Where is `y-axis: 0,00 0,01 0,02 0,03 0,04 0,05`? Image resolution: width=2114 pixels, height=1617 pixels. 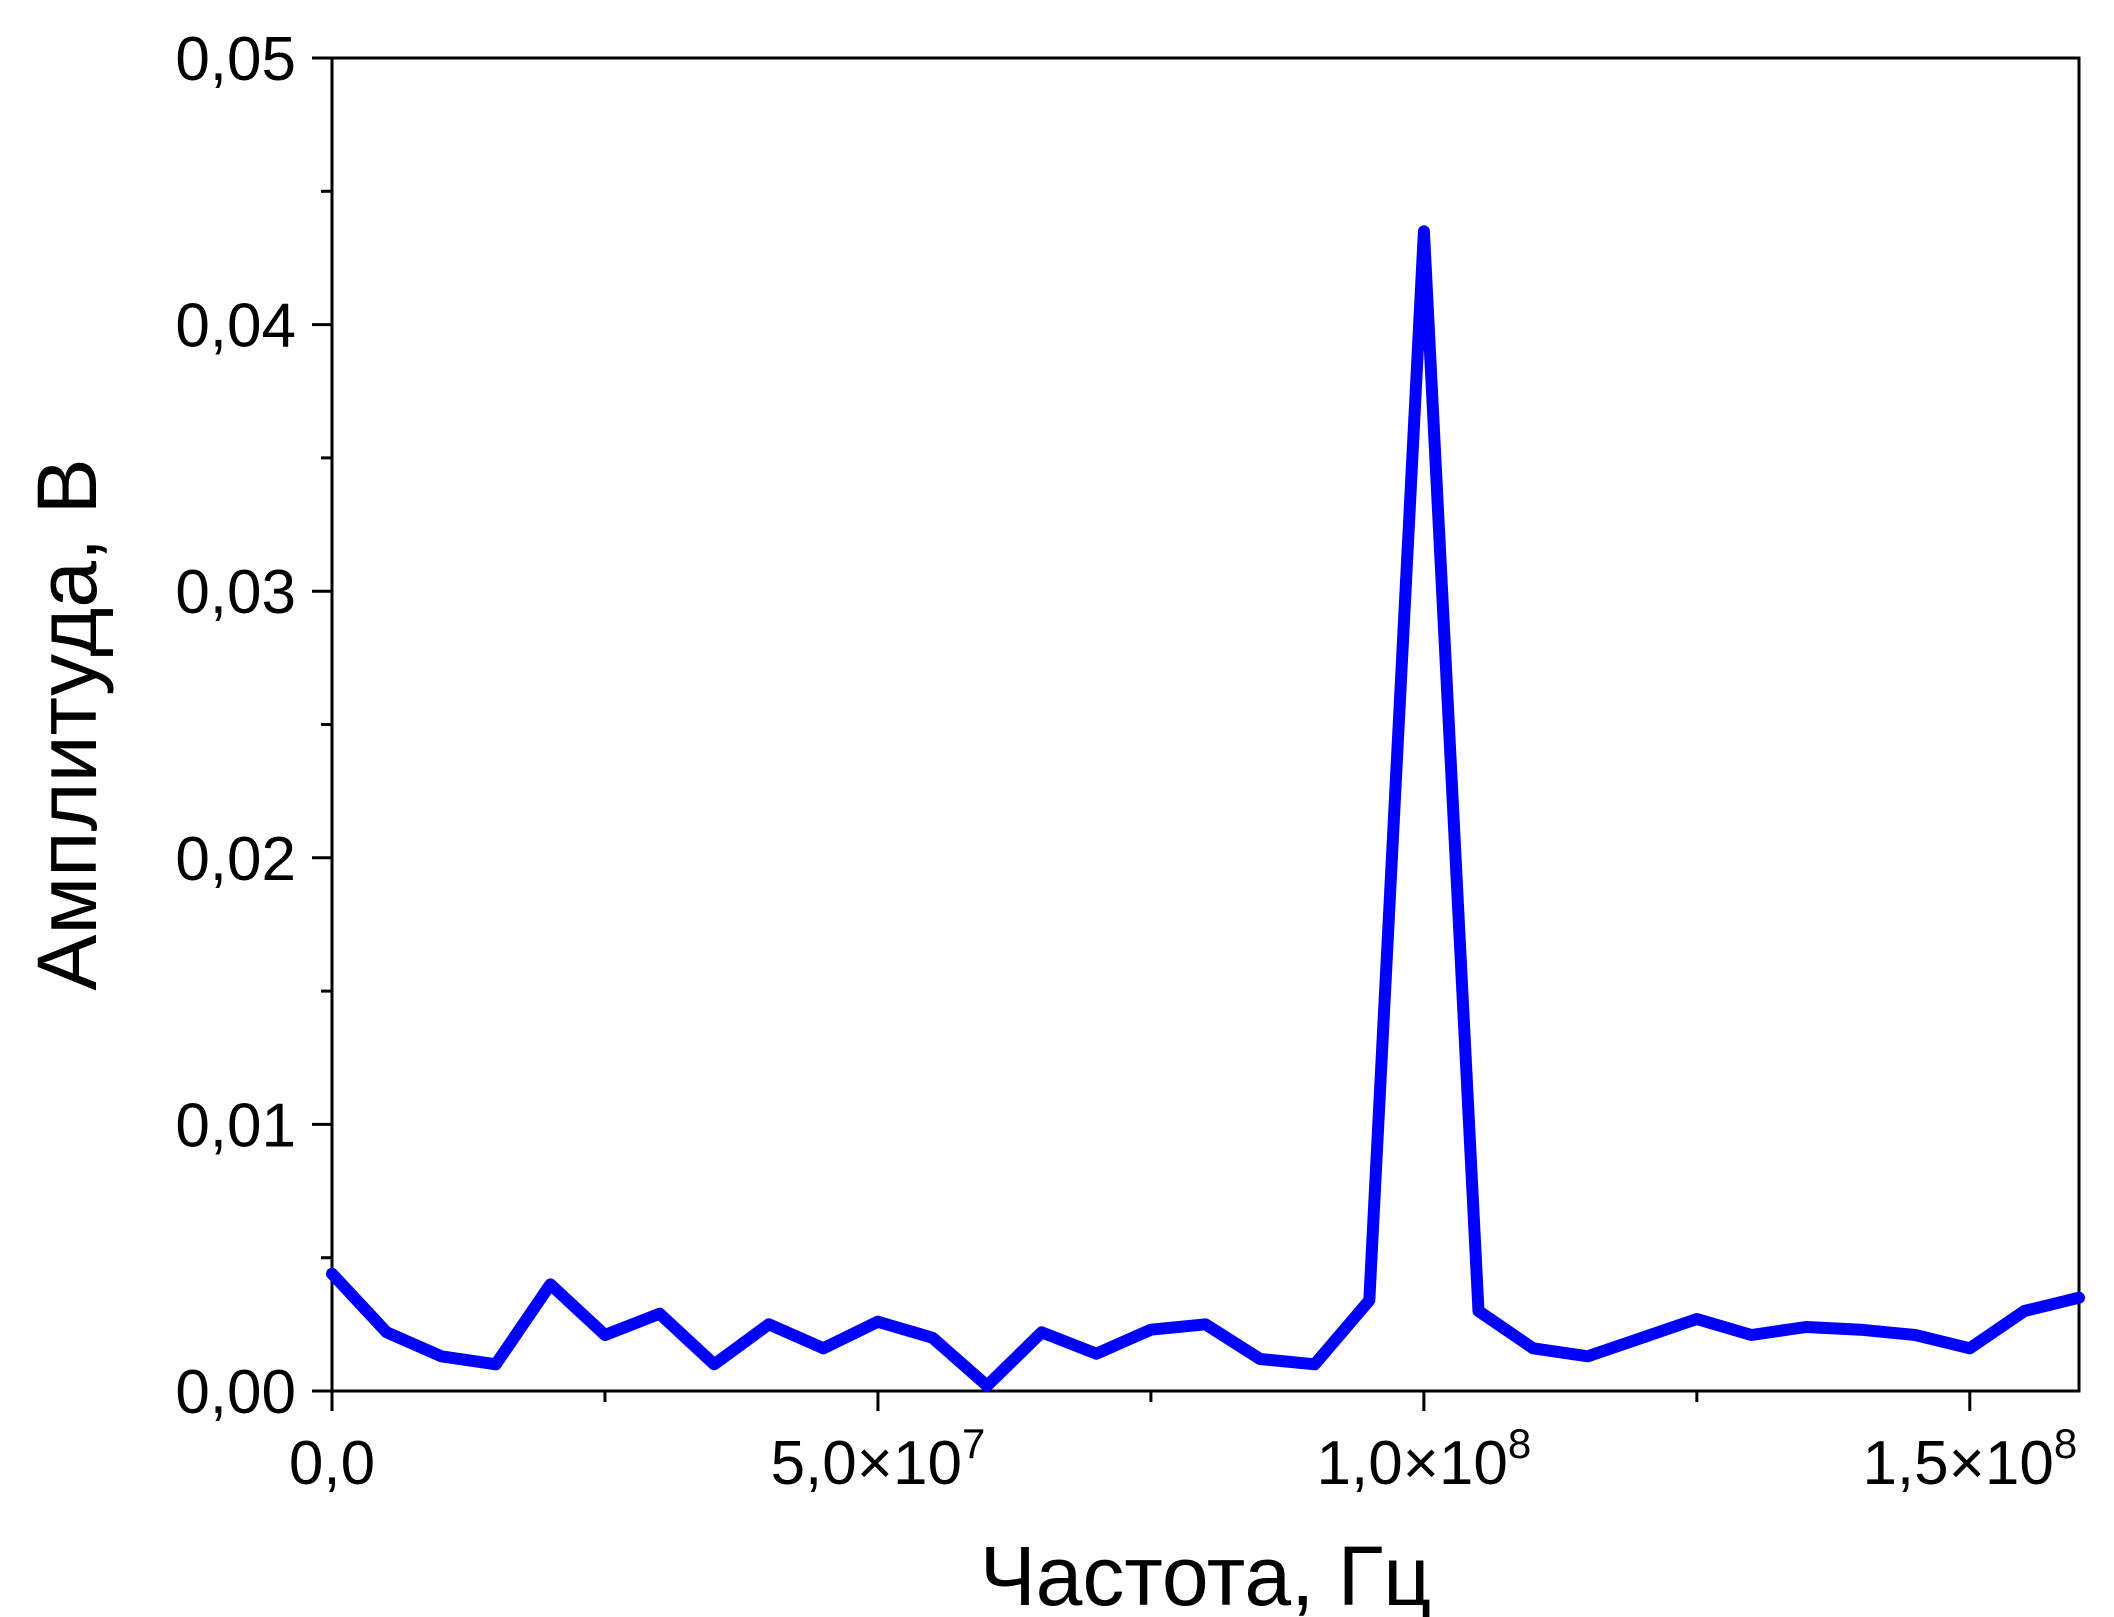 y-axis: 0,00 0,01 0,02 0,03 0,04 0,05 is located at coordinates (253, 726).